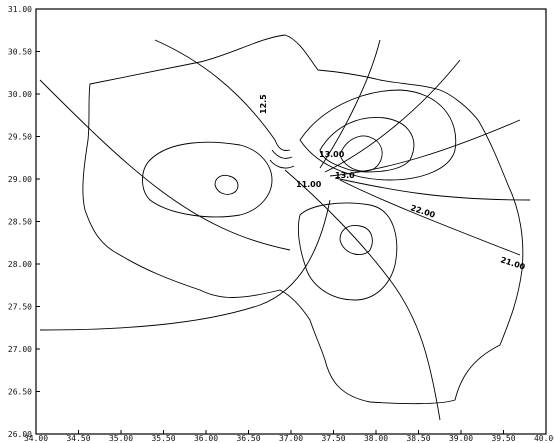 Image resolution: width=554 pixels, height=443 pixels. I want to click on contour-label-0: 12.5, so click(263, 104).